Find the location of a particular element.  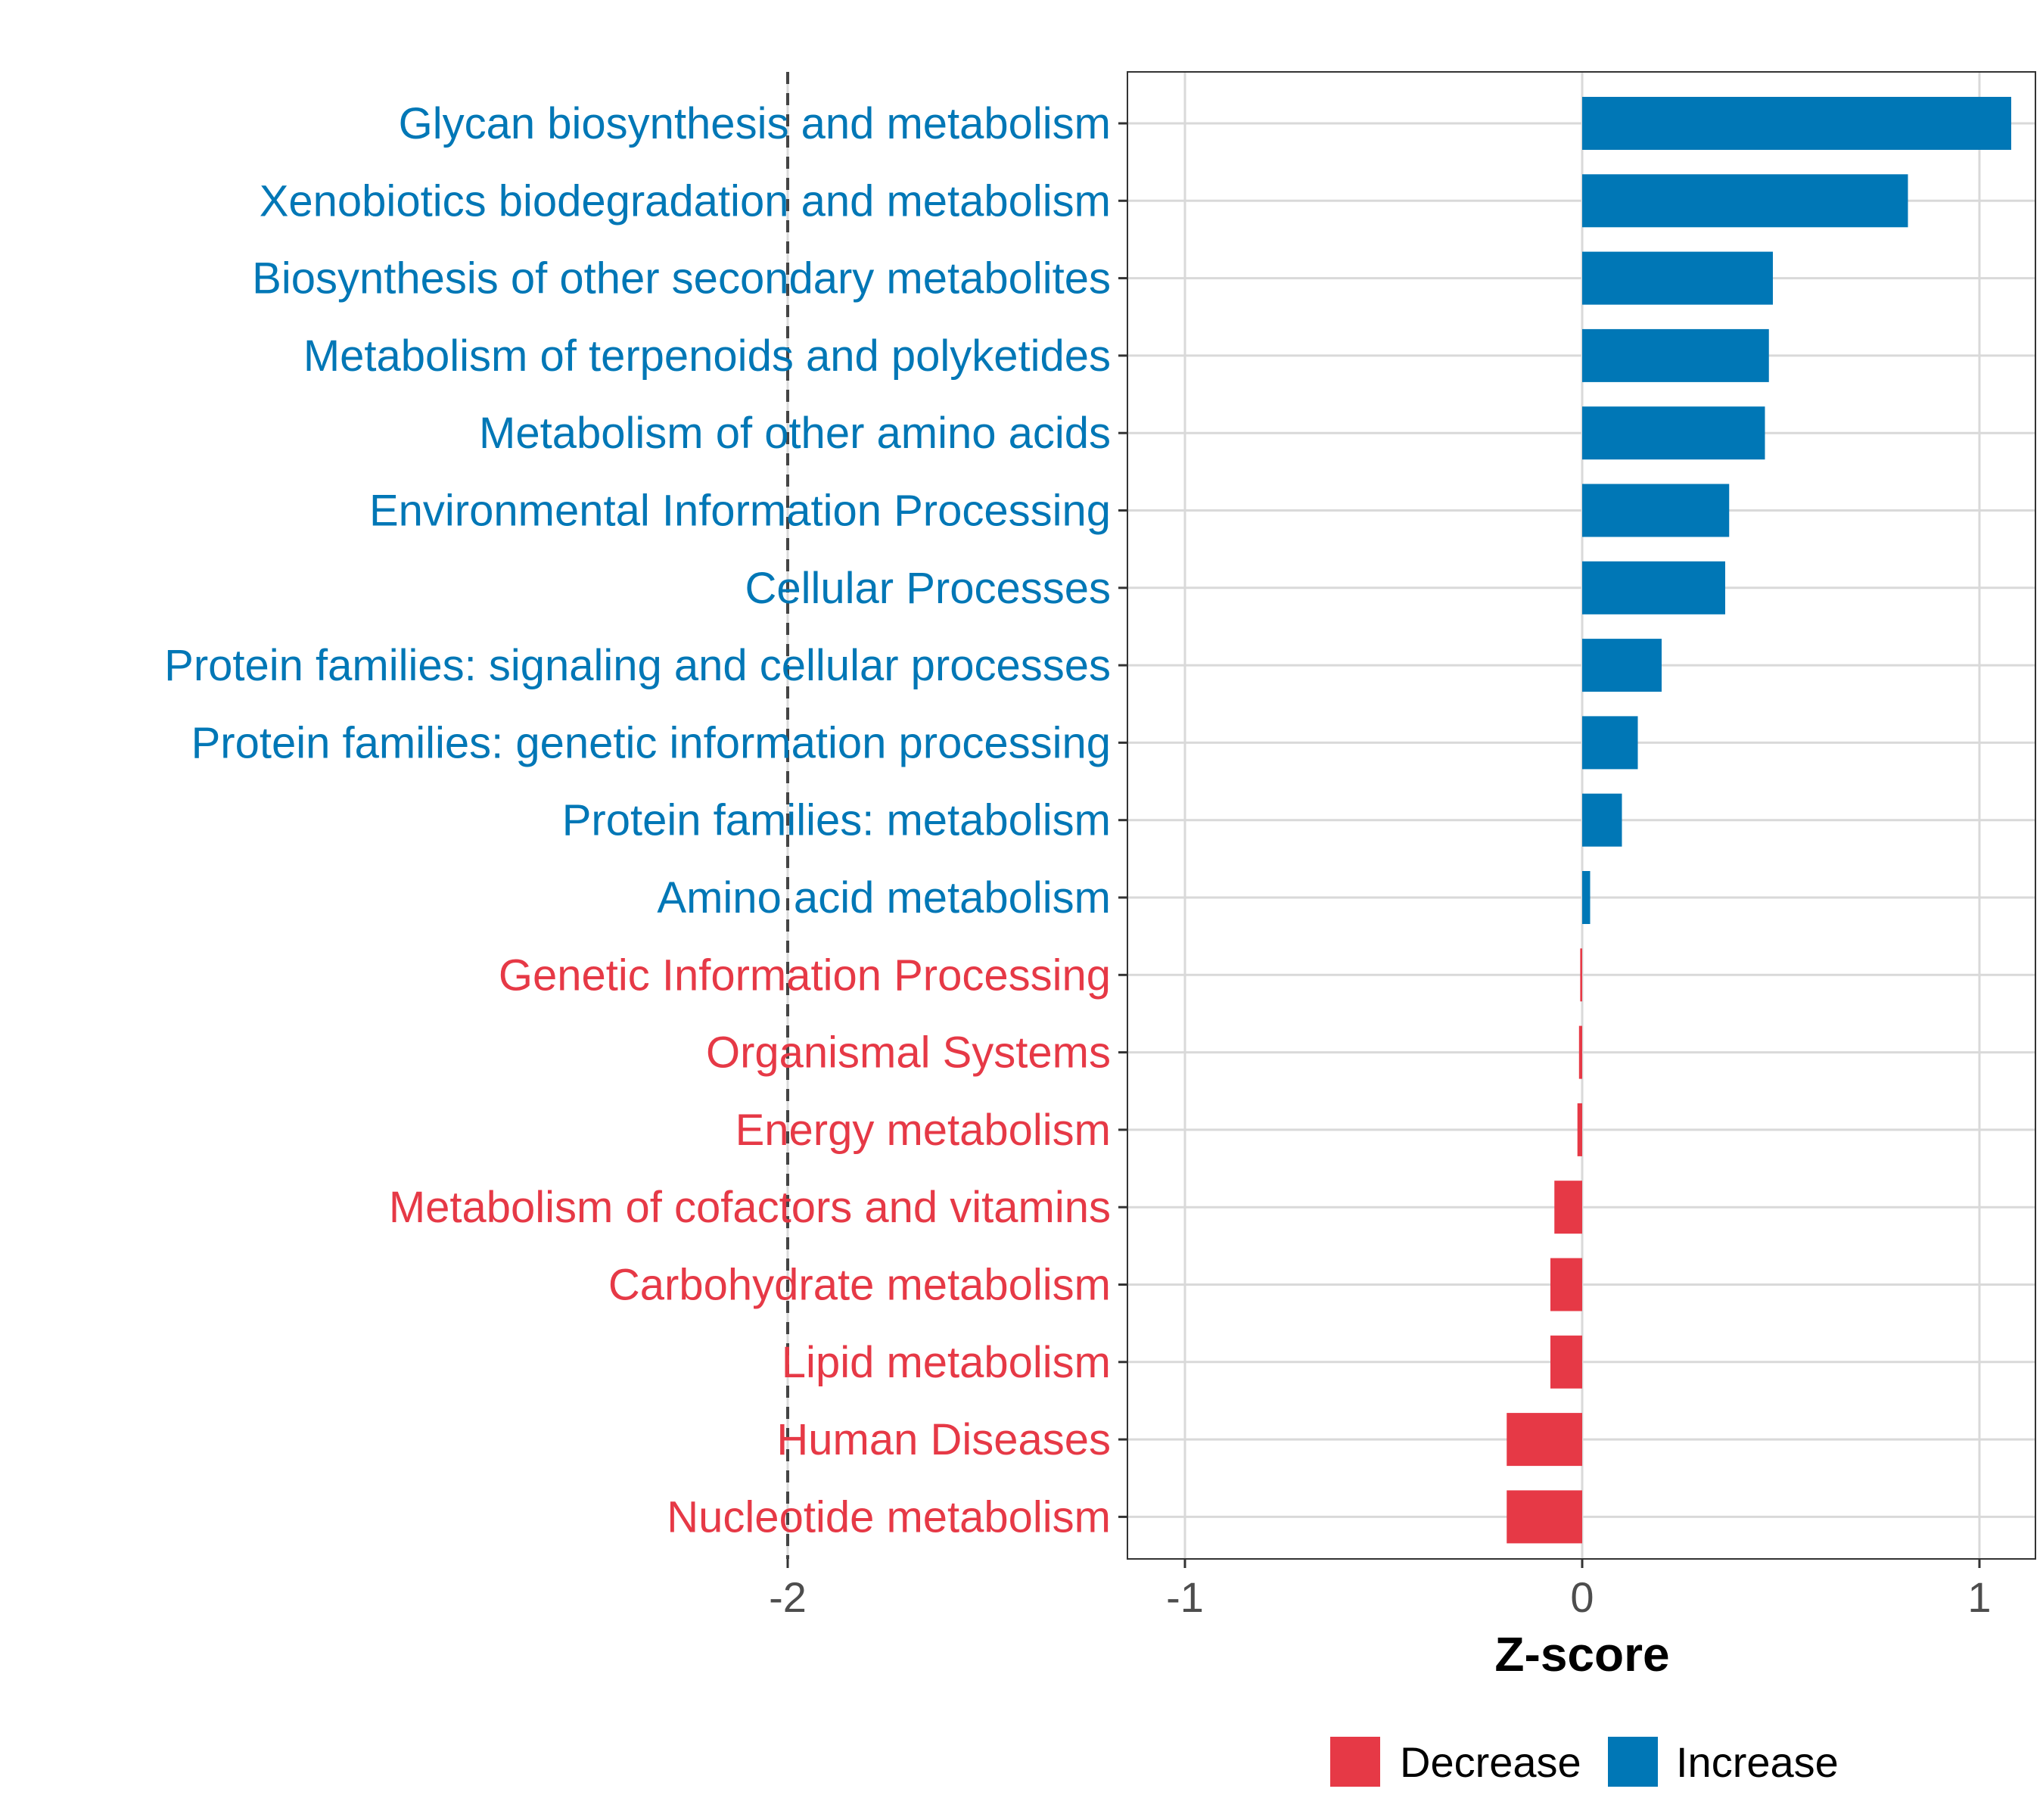

y-tick-label: Genetic Information Processing is located at coordinates (805, 975).